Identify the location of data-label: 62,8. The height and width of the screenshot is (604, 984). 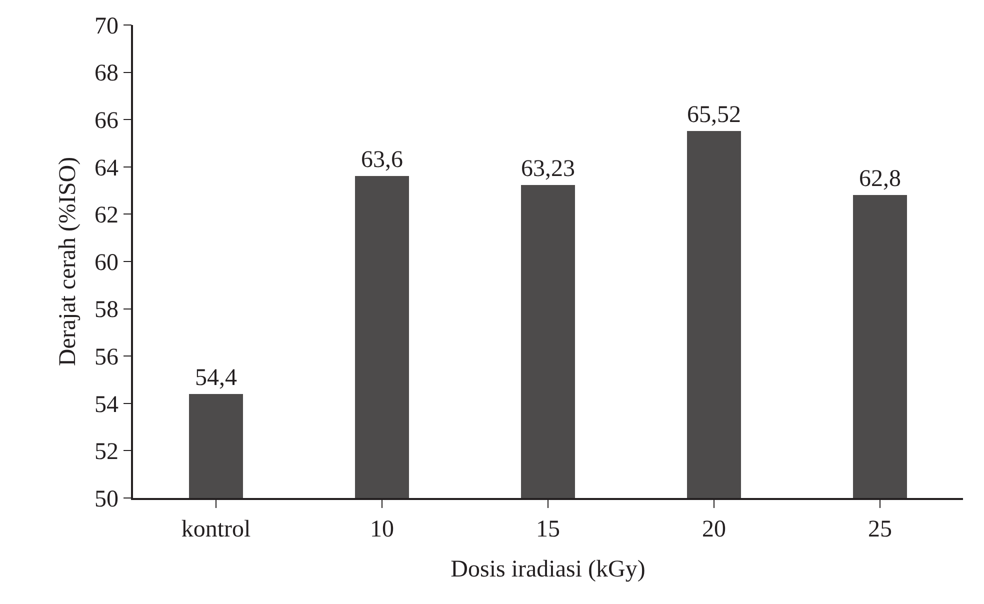
(880, 179).